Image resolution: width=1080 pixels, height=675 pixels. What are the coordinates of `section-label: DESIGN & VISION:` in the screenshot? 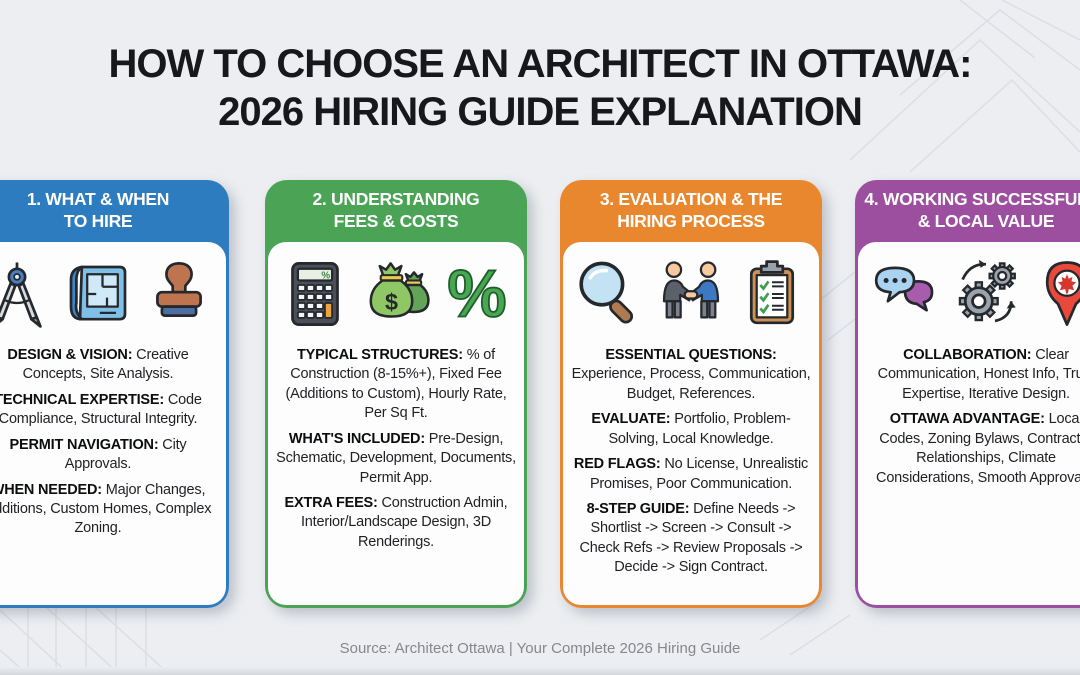 It's located at (70, 355).